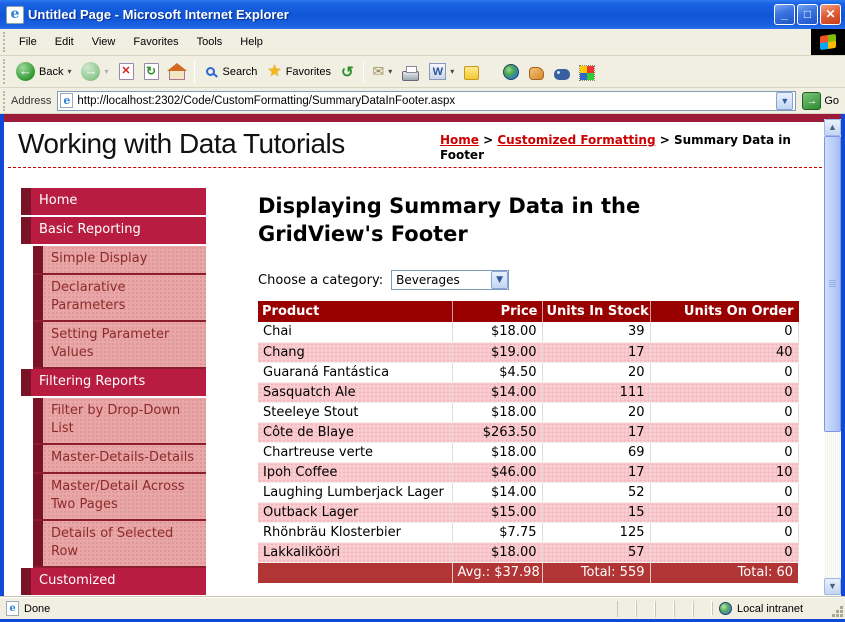 This screenshot has width=845, height=622. What do you see at coordinates (113, 230) in the screenshot?
I see `sidebar-item: Basic Reporting` at bounding box center [113, 230].